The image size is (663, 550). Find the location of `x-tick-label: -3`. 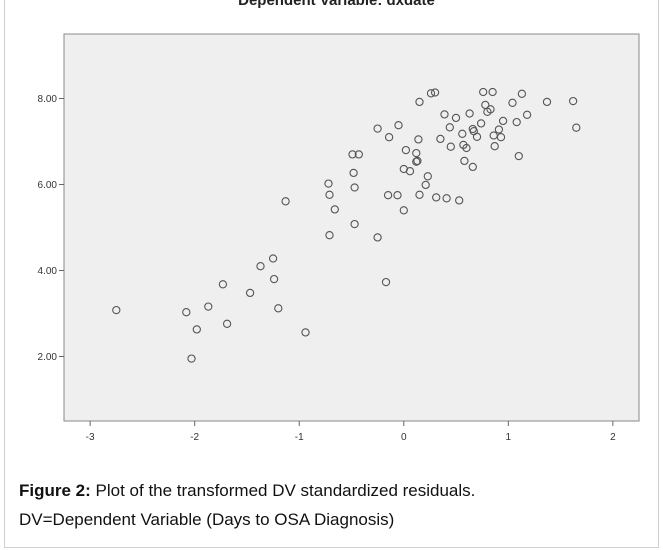

x-tick-label: -3 is located at coordinates (90, 437).